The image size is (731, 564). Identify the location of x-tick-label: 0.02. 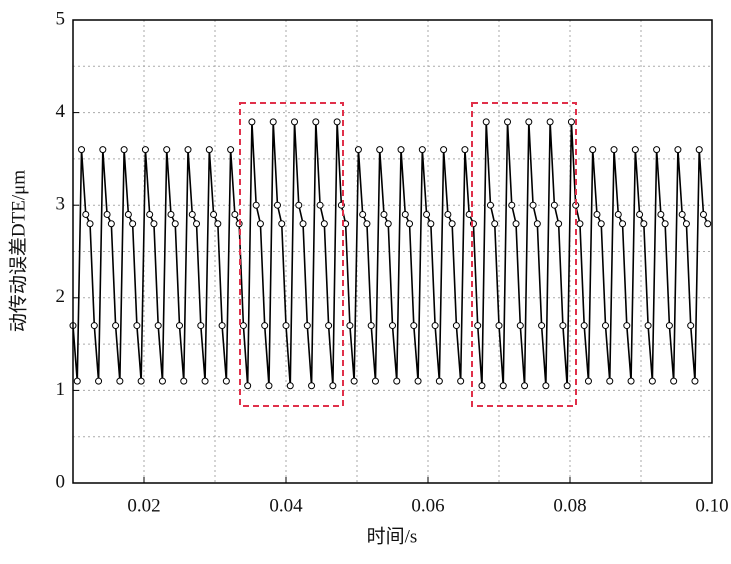
(143, 505).